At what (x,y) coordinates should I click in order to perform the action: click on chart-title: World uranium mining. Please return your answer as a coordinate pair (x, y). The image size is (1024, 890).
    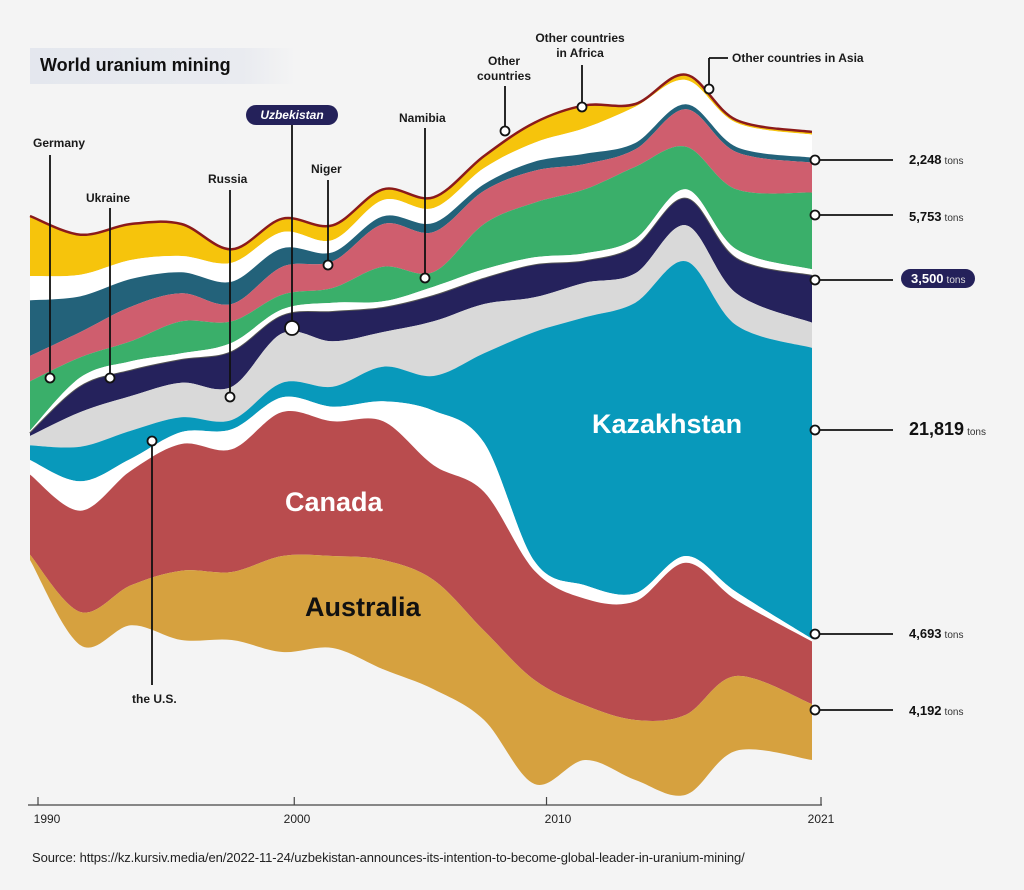
    Looking at the image, I should click on (135, 65).